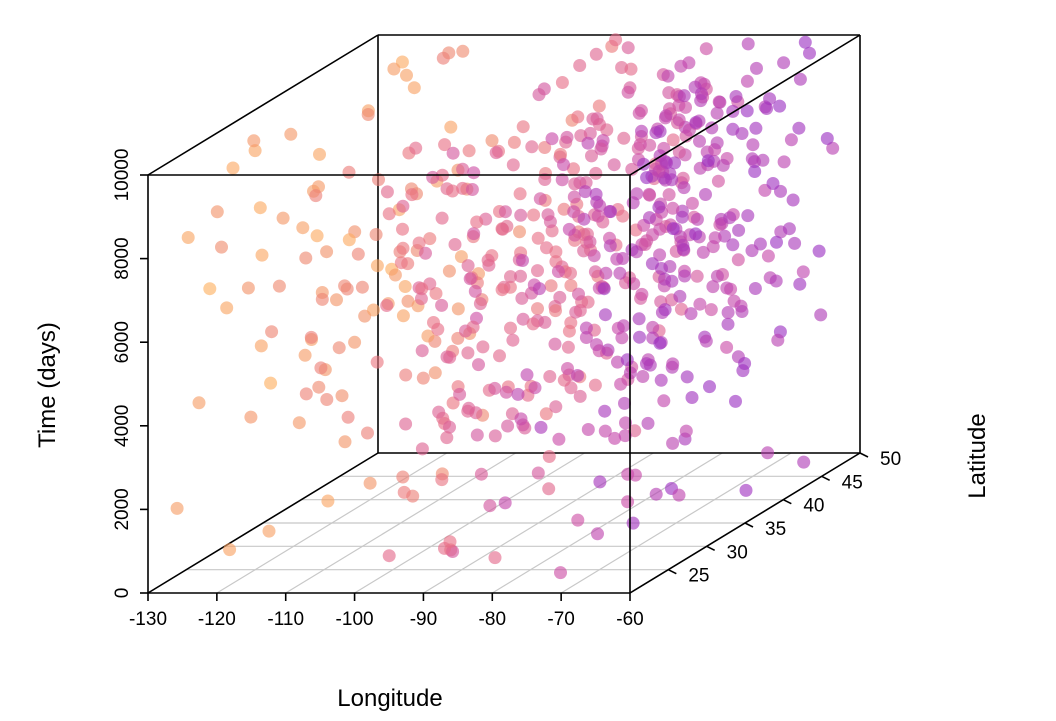 This screenshot has width=1056, height=721. I want to click on x-tick-label: -100, so click(355, 619).